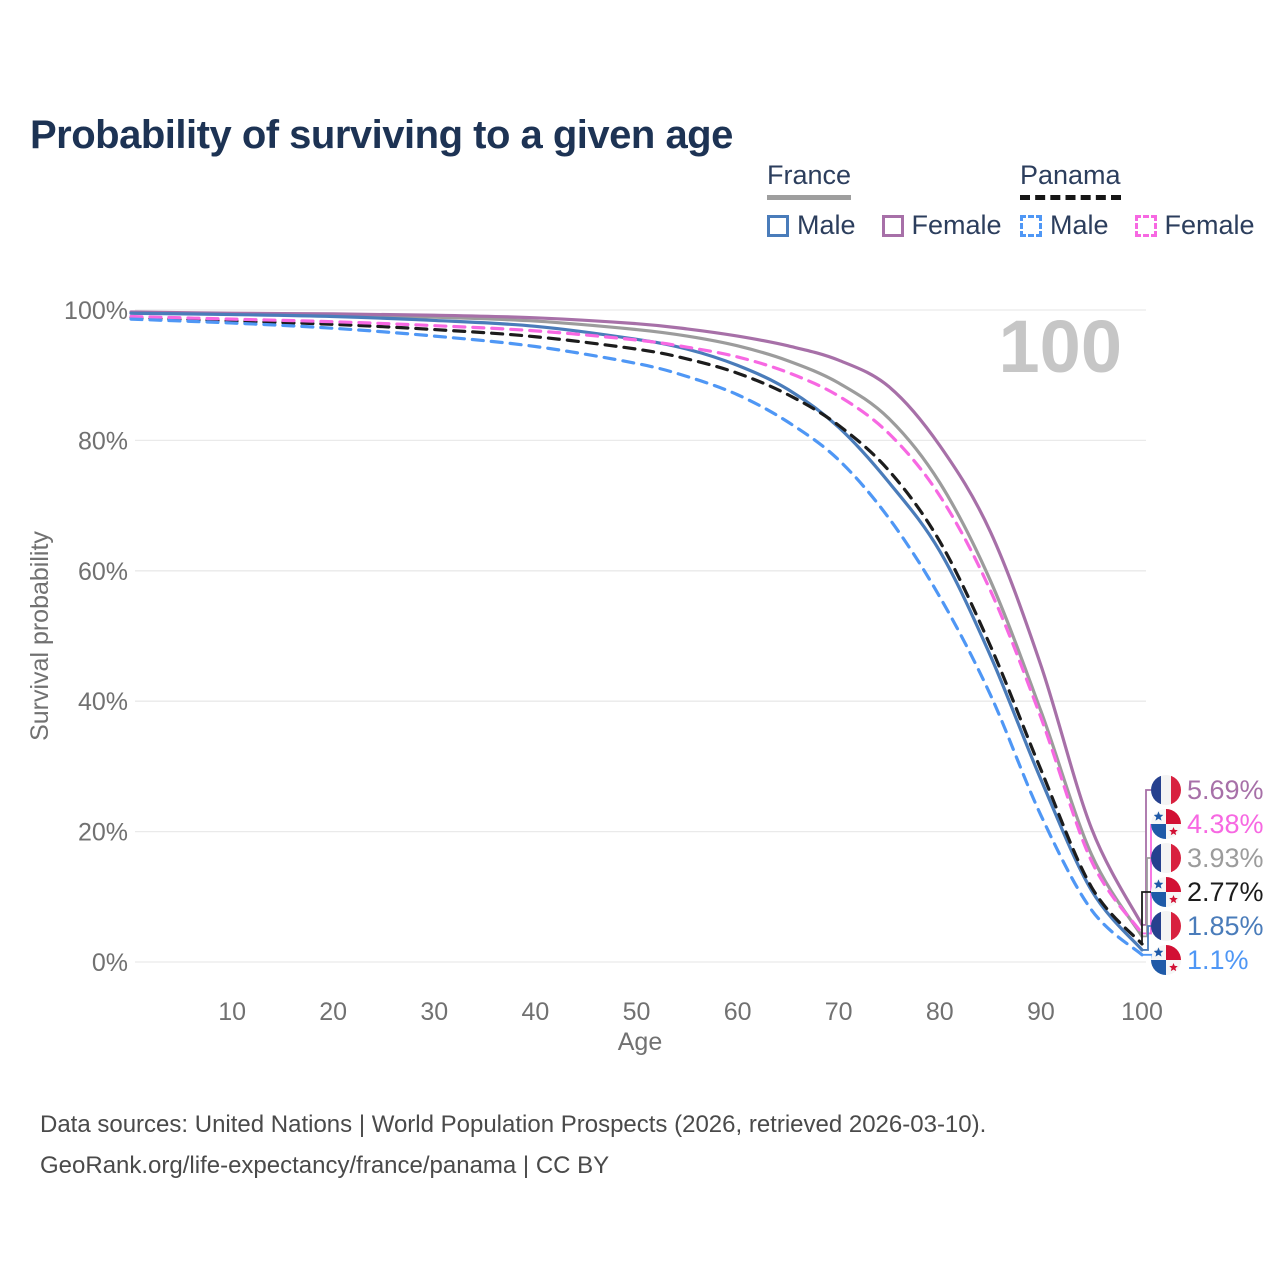  What do you see at coordinates (640, 1042) in the screenshot?
I see `x-axis-title: Age` at bounding box center [640, 1042].